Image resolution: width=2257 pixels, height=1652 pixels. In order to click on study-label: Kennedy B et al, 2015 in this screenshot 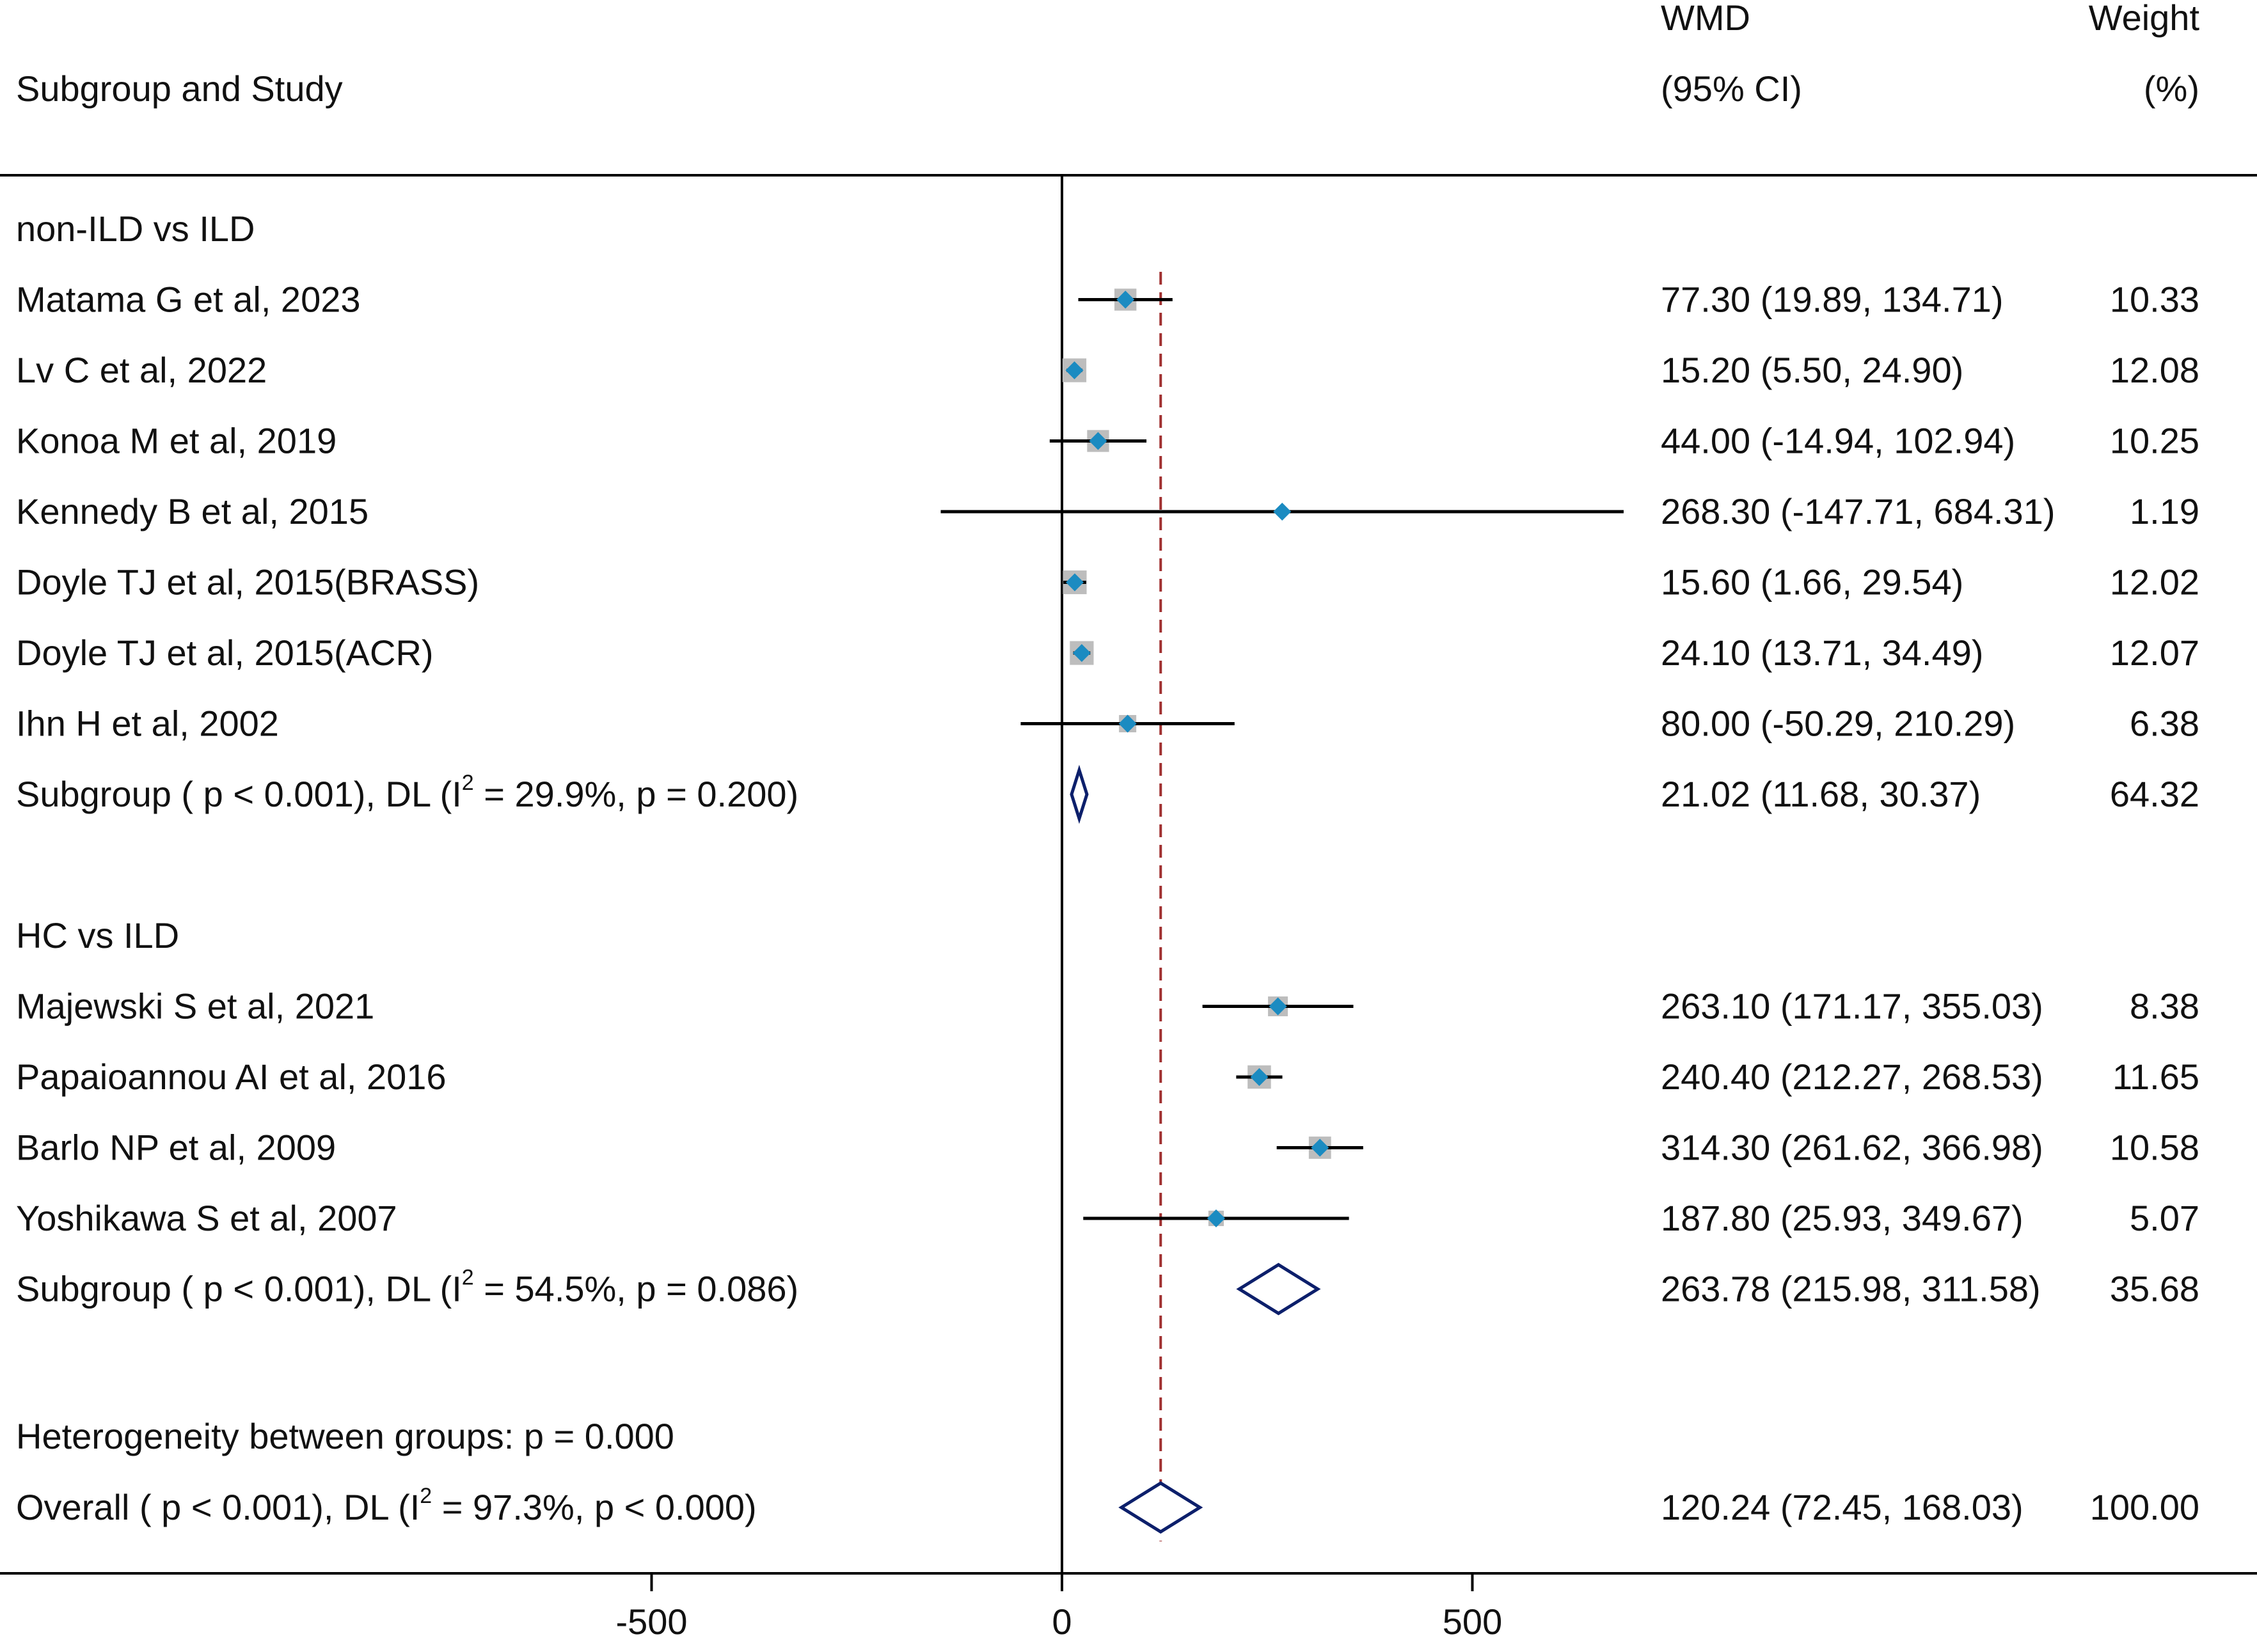, I will do `click(192, 511)`.